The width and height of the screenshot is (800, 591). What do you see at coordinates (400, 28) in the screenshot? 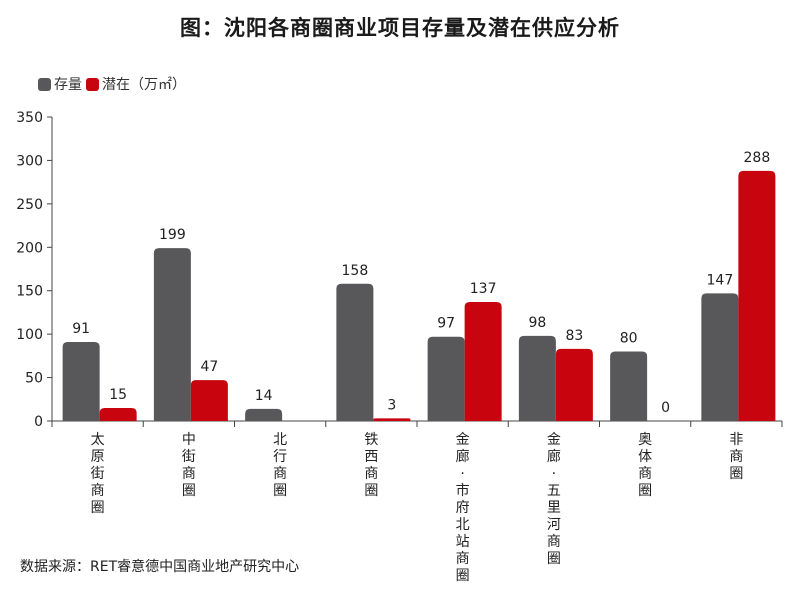
I see `chart-title: 图：沈阳各商圈商业项目存量及潜在供应分析` at bounding box center [400, 28].